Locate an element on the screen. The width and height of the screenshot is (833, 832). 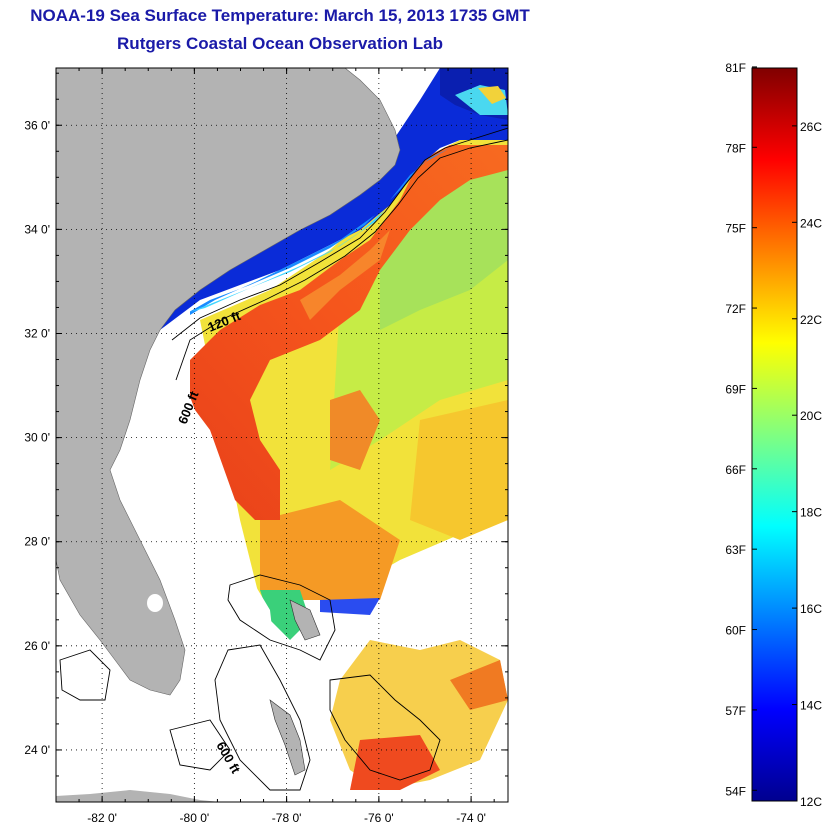
colorbar-f-label: 72F is located at coordinates (735, 309).